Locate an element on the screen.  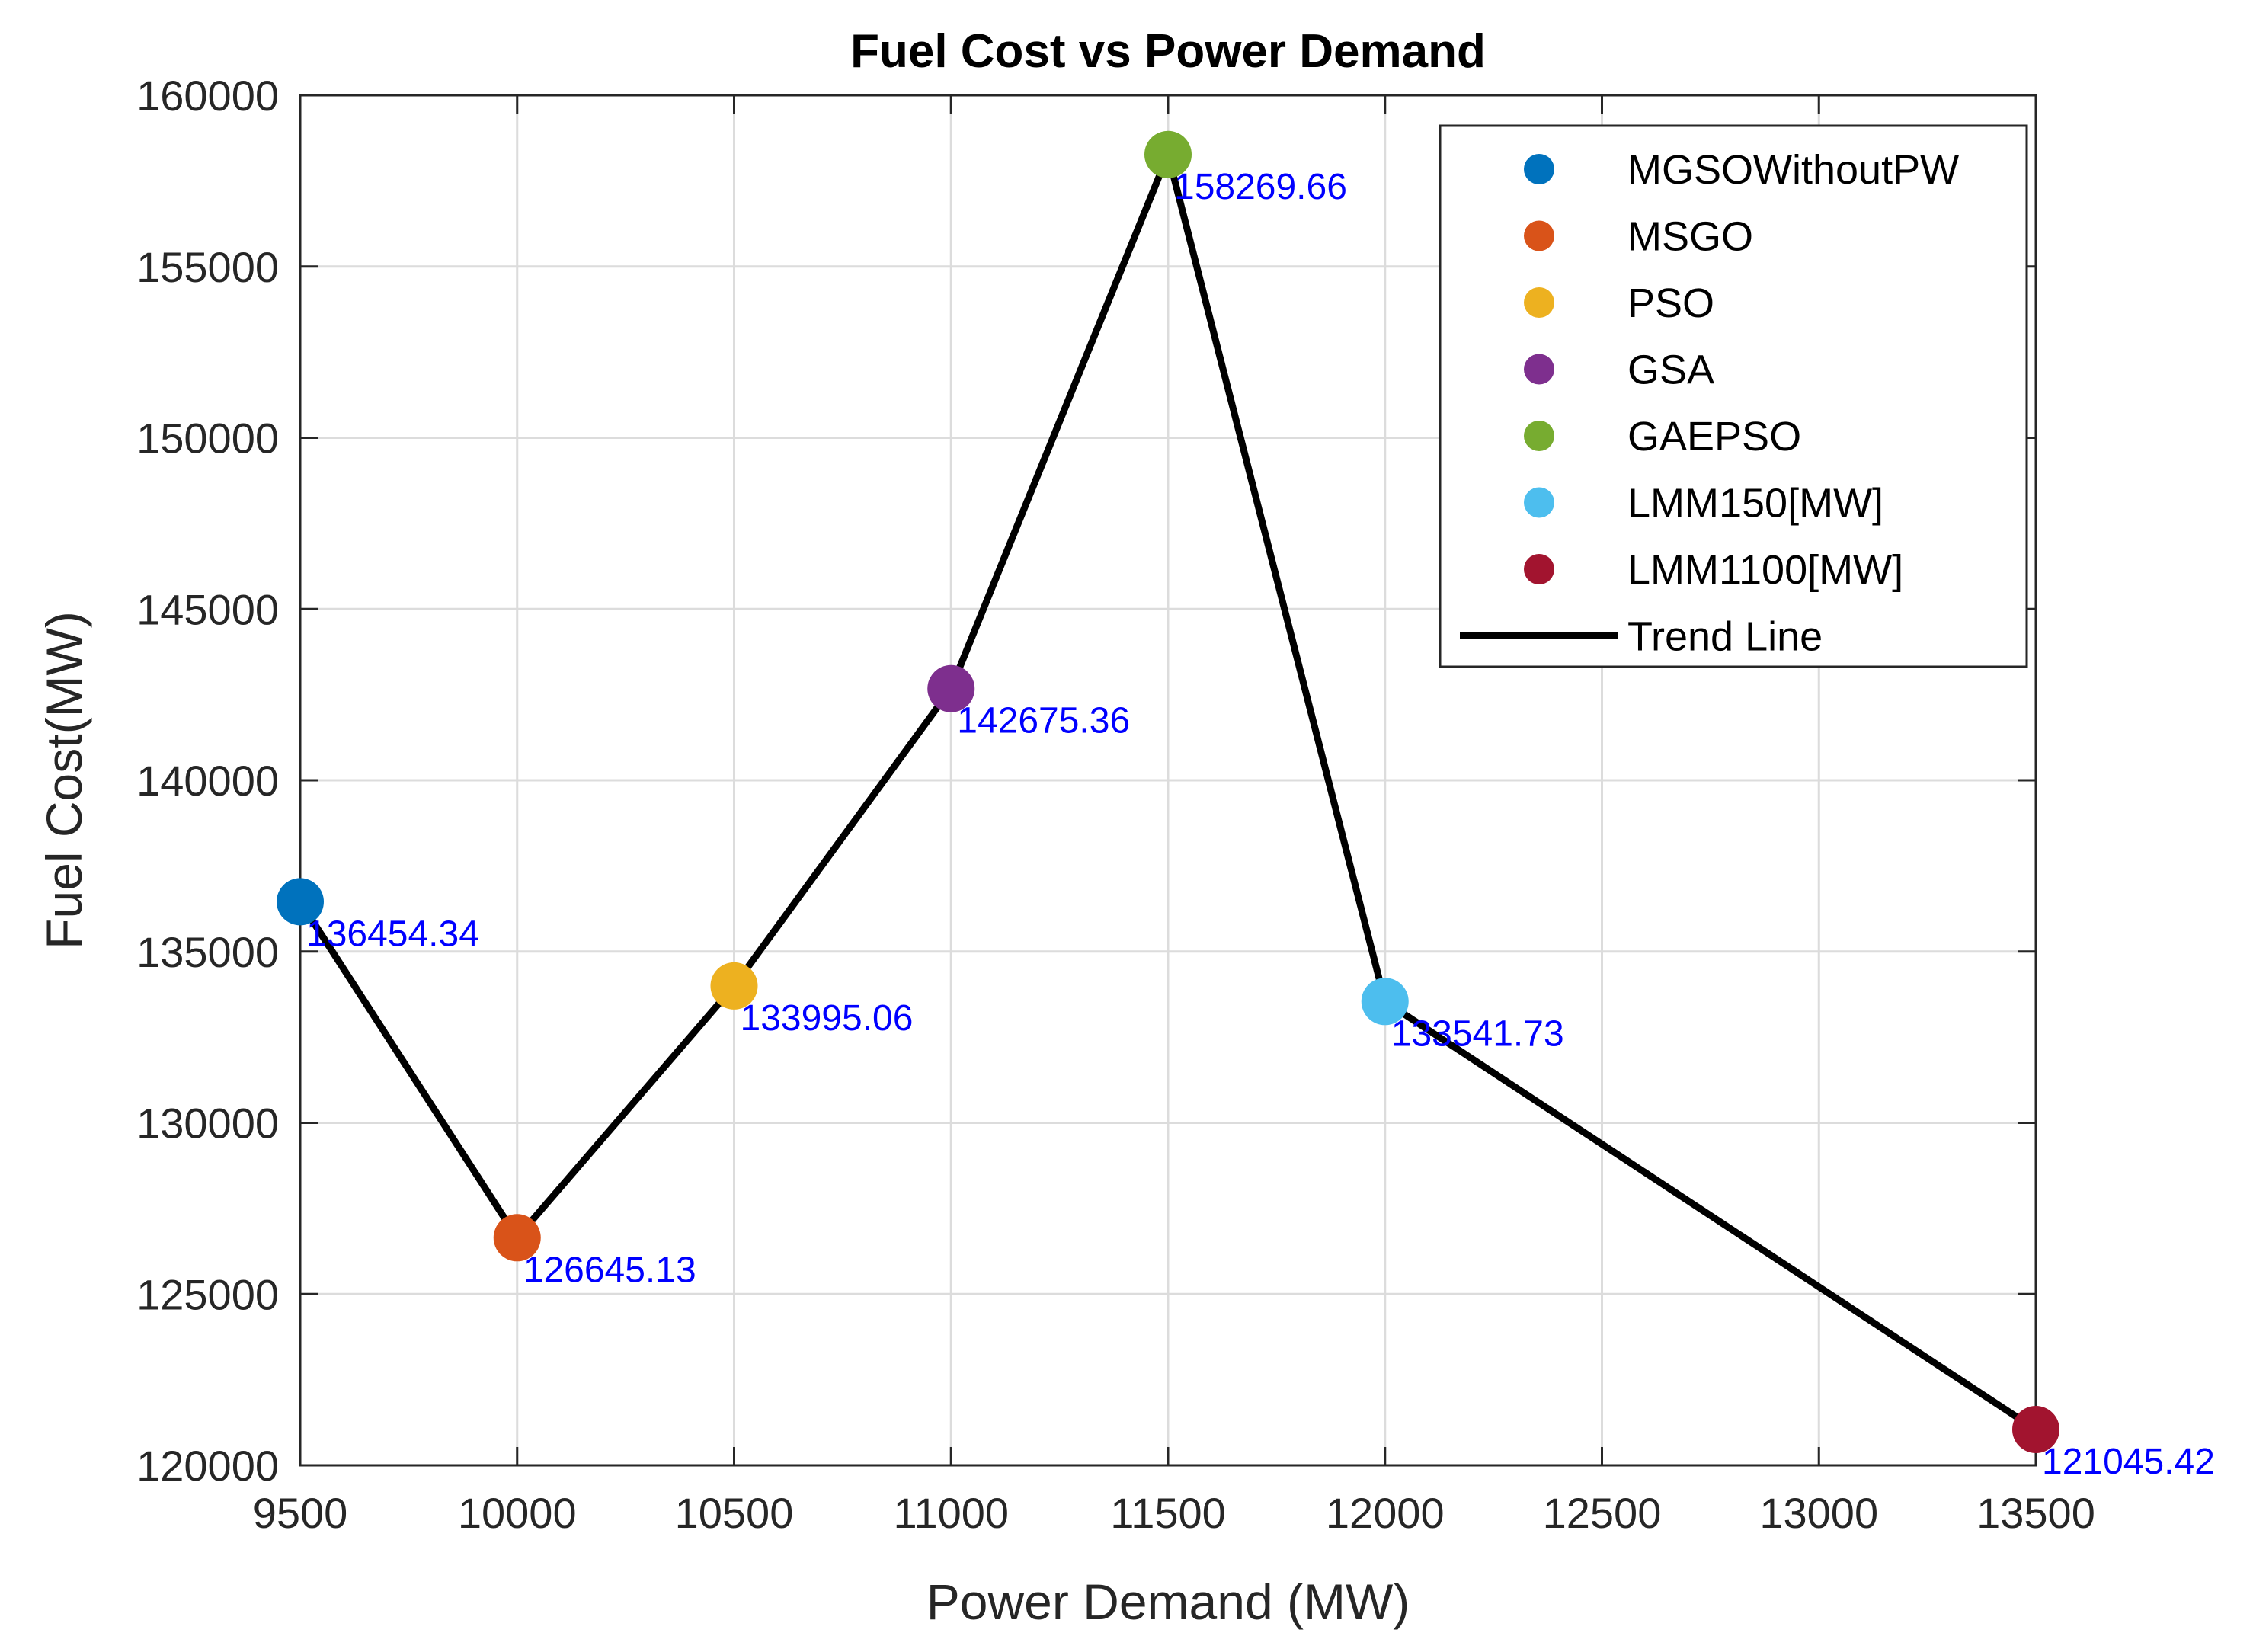
data-label: 158269.66 is located at coordinates (1260, 187).